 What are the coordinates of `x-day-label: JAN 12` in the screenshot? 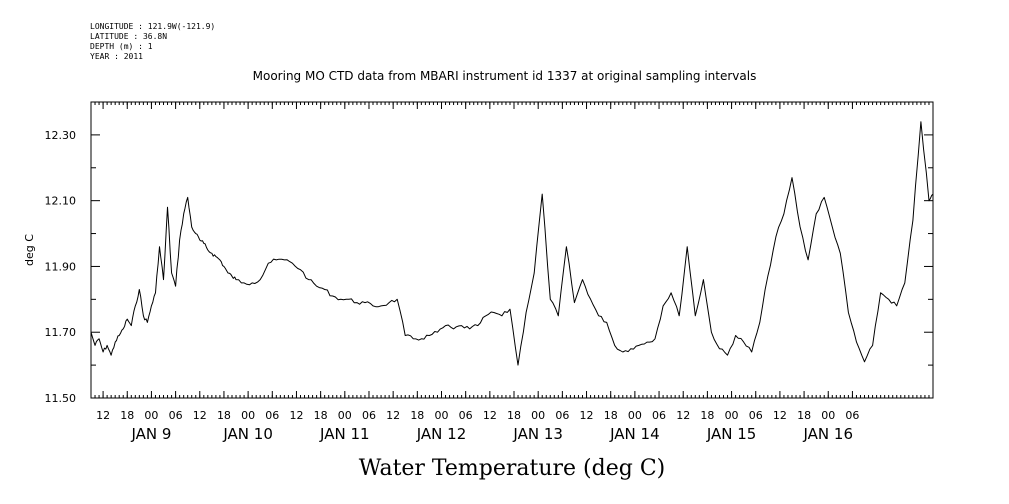 It's located at (441, 434).